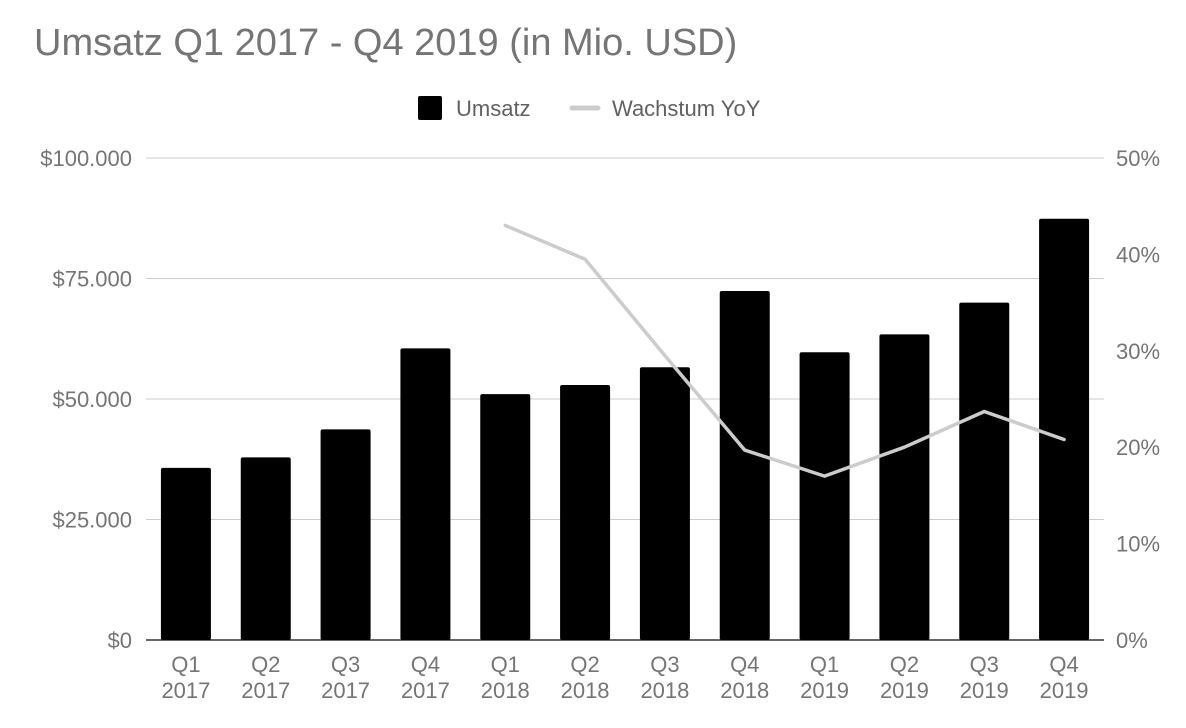  I want to click on legend-swatch-umsatz, so click(430, 108).